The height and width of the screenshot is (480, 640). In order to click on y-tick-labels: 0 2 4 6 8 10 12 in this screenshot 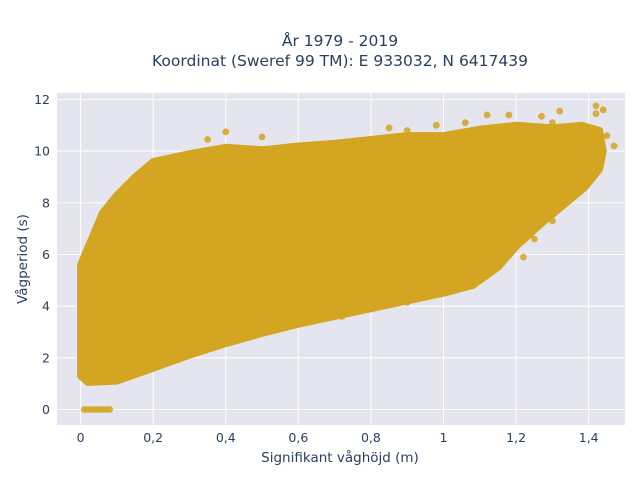, I will do `click(42, 254)`.